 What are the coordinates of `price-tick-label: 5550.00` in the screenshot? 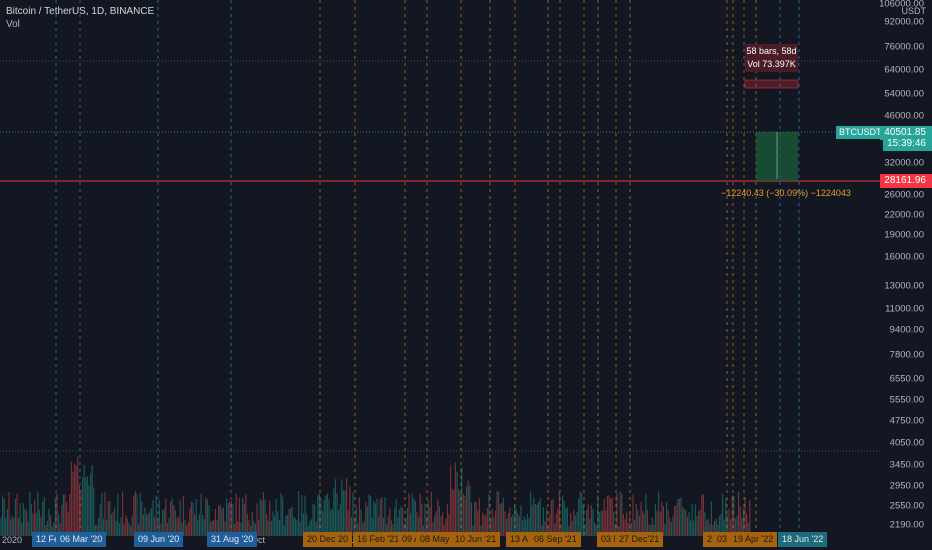 It's located at (906, 400).